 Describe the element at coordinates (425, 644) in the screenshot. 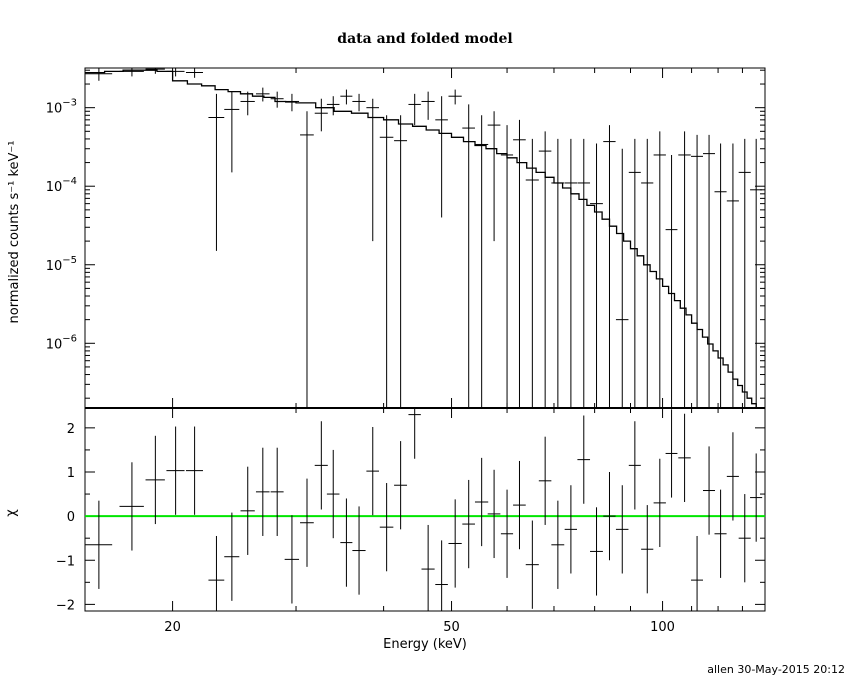

I see `x-axis-label: Energy (keV)` at that location.